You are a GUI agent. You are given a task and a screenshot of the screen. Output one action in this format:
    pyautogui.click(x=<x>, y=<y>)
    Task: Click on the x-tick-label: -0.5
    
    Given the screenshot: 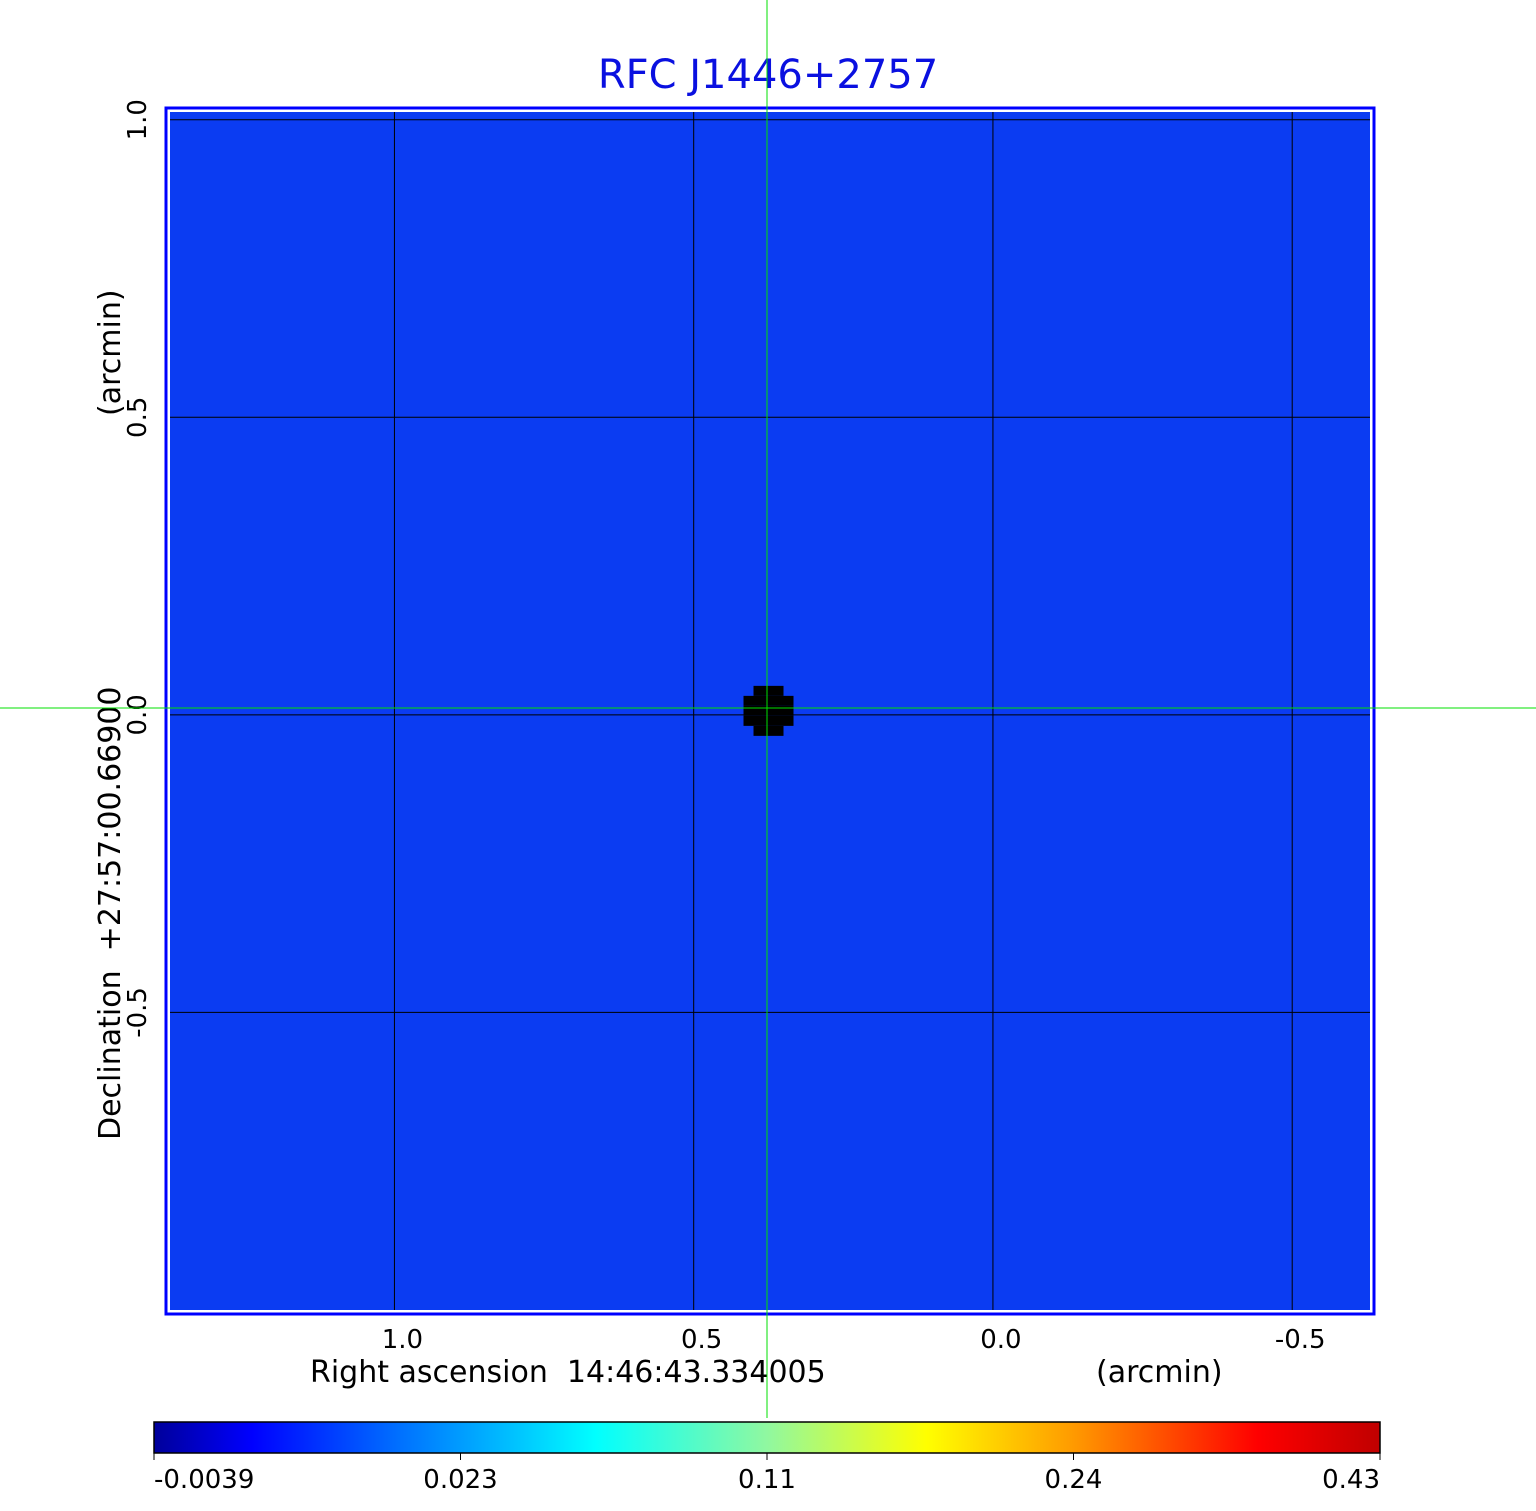 What is the action you would take?
    pyautogui.click(x=1300, y=1340)
    